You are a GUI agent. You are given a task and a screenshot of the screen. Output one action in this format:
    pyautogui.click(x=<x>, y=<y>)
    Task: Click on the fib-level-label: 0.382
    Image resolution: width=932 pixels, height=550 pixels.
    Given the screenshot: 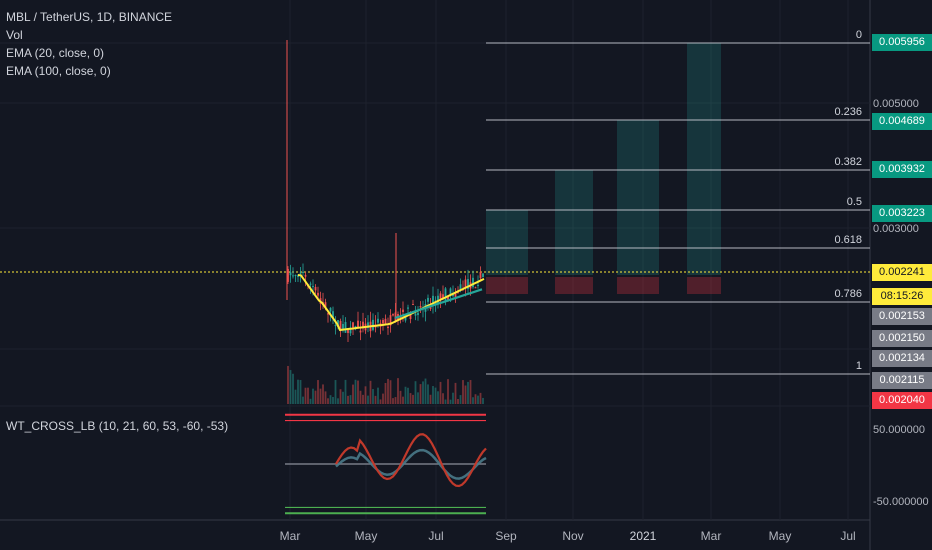 What is the action you would take?
    pyautogui.click(x=848, y=162)
    